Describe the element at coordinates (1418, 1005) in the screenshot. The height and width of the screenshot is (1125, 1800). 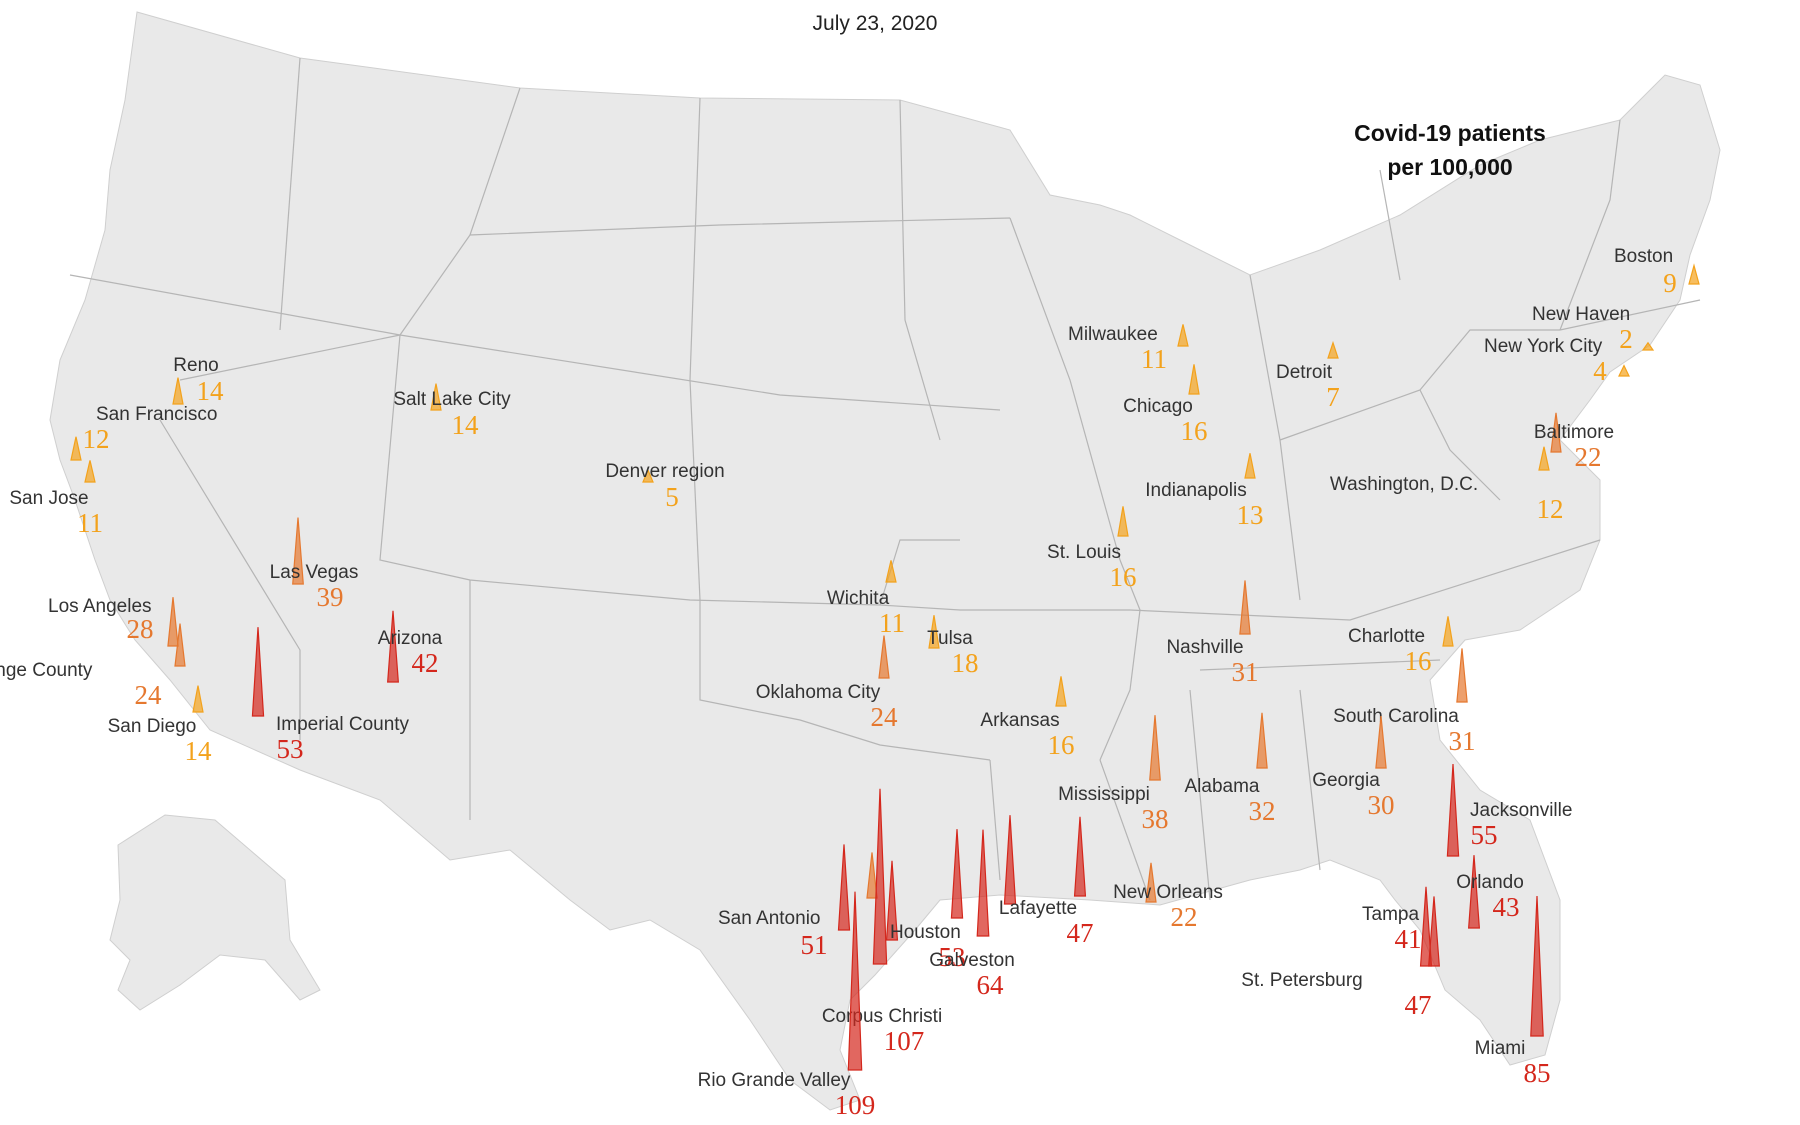
I see `city-value-st-petersburg: 47` at that location.